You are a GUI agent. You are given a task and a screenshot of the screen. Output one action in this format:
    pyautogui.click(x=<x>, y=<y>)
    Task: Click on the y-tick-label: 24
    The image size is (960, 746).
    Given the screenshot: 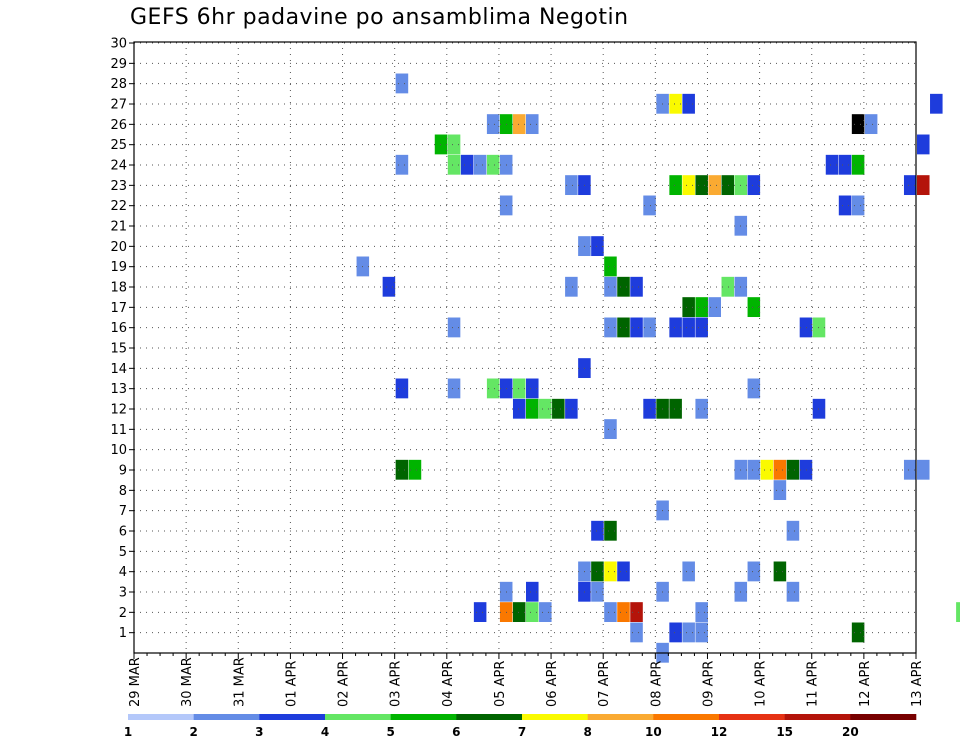 What is the action you would take?
    pyautogui.click(x=118, y=166)
    